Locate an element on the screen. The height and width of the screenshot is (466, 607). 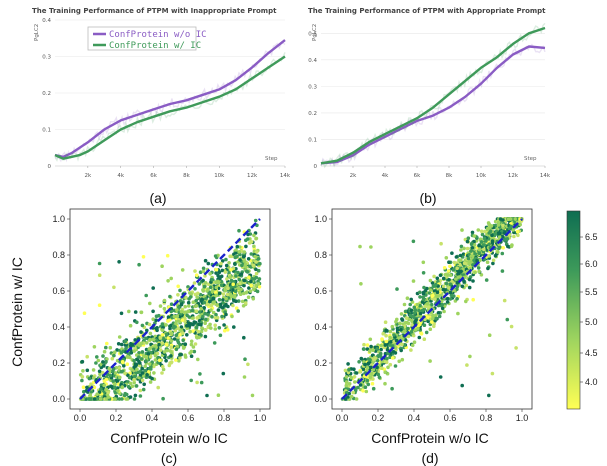
panel-a-xlabel: Step is located at coordinates (271, 159).